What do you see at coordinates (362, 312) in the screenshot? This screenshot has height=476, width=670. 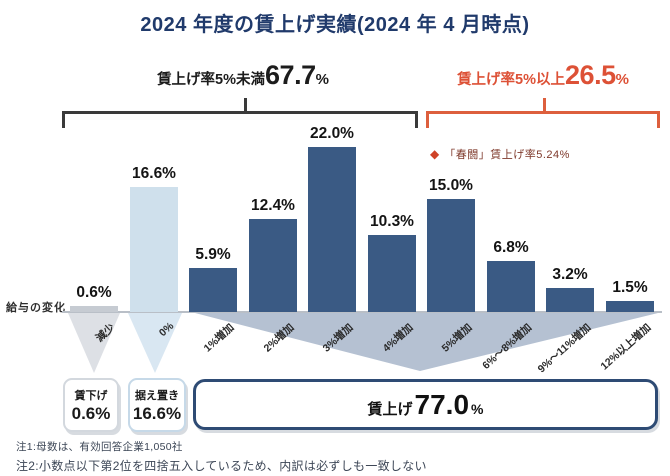 I see `x-axis-line` at bounding box center [362, 312].